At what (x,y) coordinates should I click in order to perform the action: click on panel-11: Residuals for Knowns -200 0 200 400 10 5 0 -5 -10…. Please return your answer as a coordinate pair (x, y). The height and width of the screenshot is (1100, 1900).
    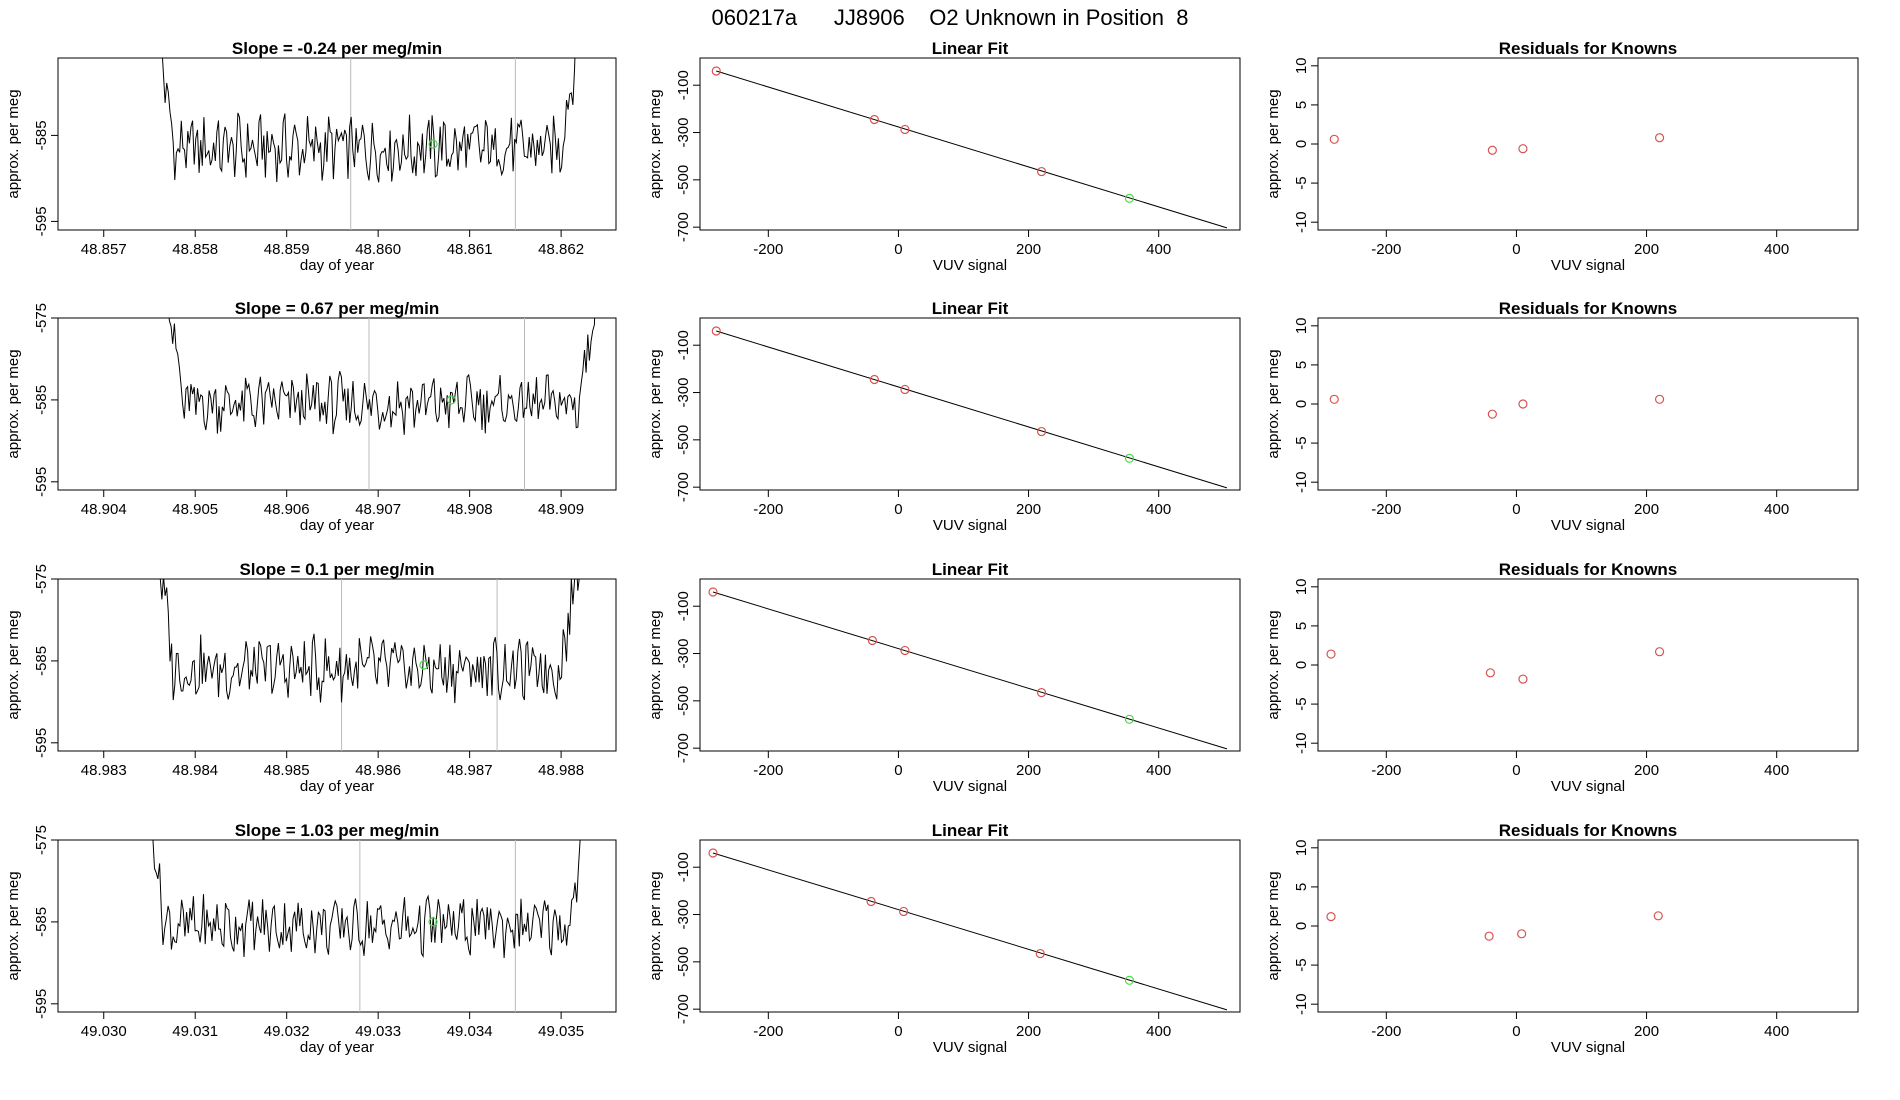
    Looking at the image, I should click on (1562, 677).